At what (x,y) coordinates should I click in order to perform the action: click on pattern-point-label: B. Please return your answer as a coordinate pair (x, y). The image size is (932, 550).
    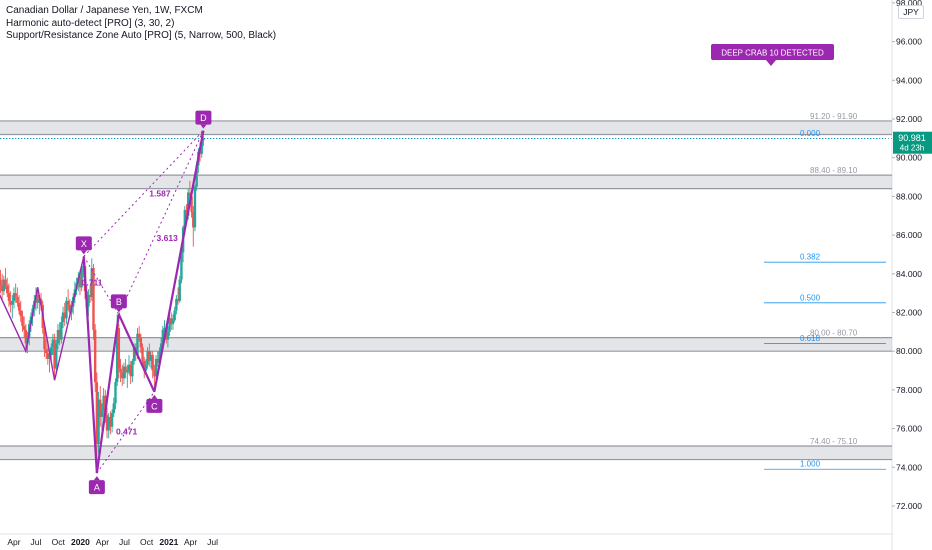
    Looking at the image, I should click on (119, 302).